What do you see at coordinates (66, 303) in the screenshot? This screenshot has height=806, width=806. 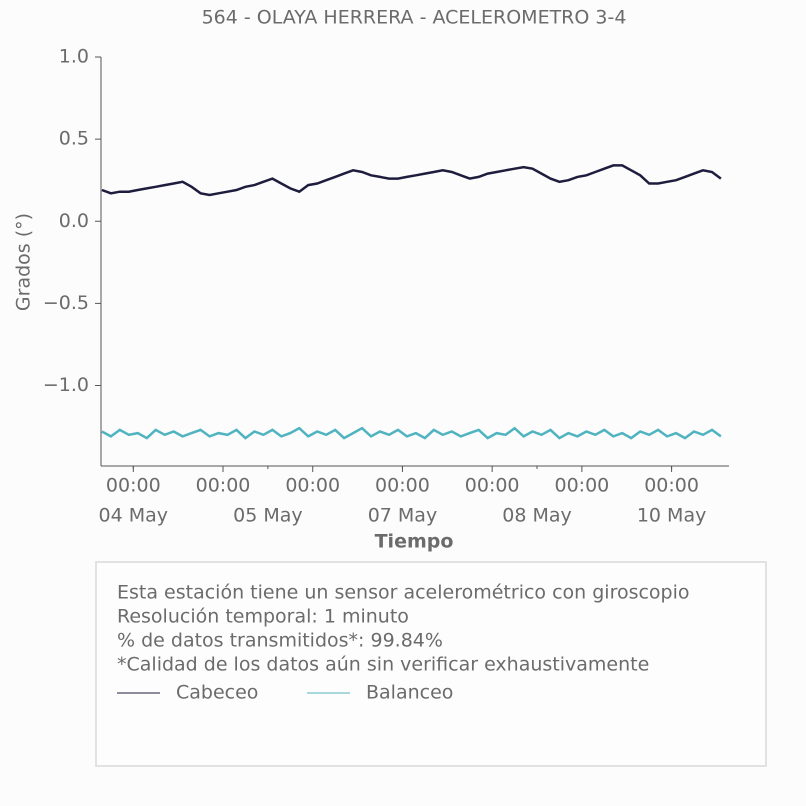 I see `y-tick-label: −0.5` at bounding box center [66, 303].